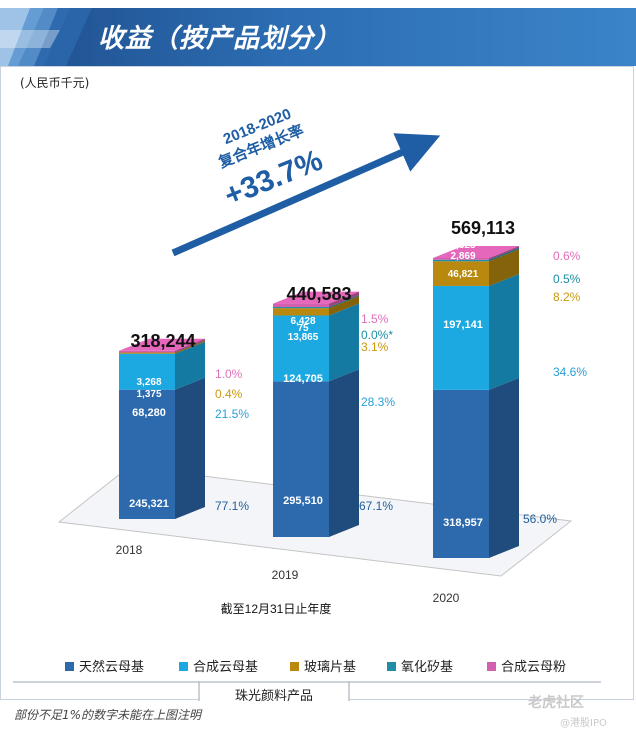  Describe the element at coordinates (583, 723) in the screenshot. I see `watermark-sub: @港股IPO` at that location.